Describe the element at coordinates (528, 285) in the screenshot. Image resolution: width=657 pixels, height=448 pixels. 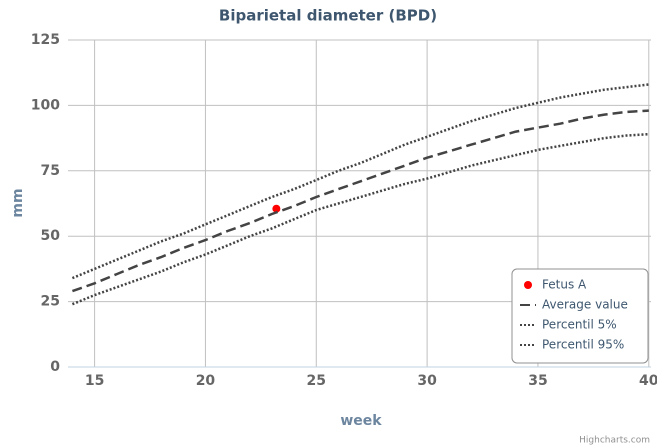
I see `legend-symbol` at that location.